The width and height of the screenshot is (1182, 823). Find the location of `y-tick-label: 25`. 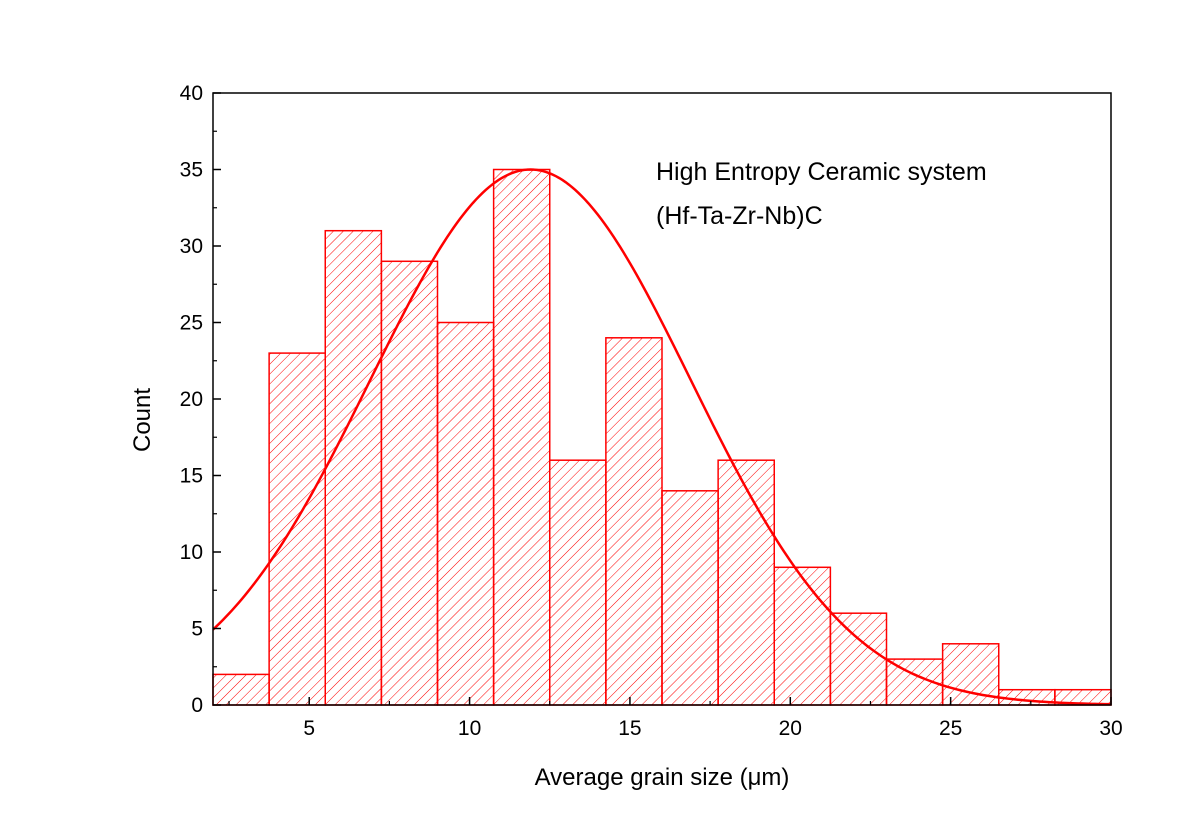

y-tick-label: 25 is located at coordinates (191, 323).